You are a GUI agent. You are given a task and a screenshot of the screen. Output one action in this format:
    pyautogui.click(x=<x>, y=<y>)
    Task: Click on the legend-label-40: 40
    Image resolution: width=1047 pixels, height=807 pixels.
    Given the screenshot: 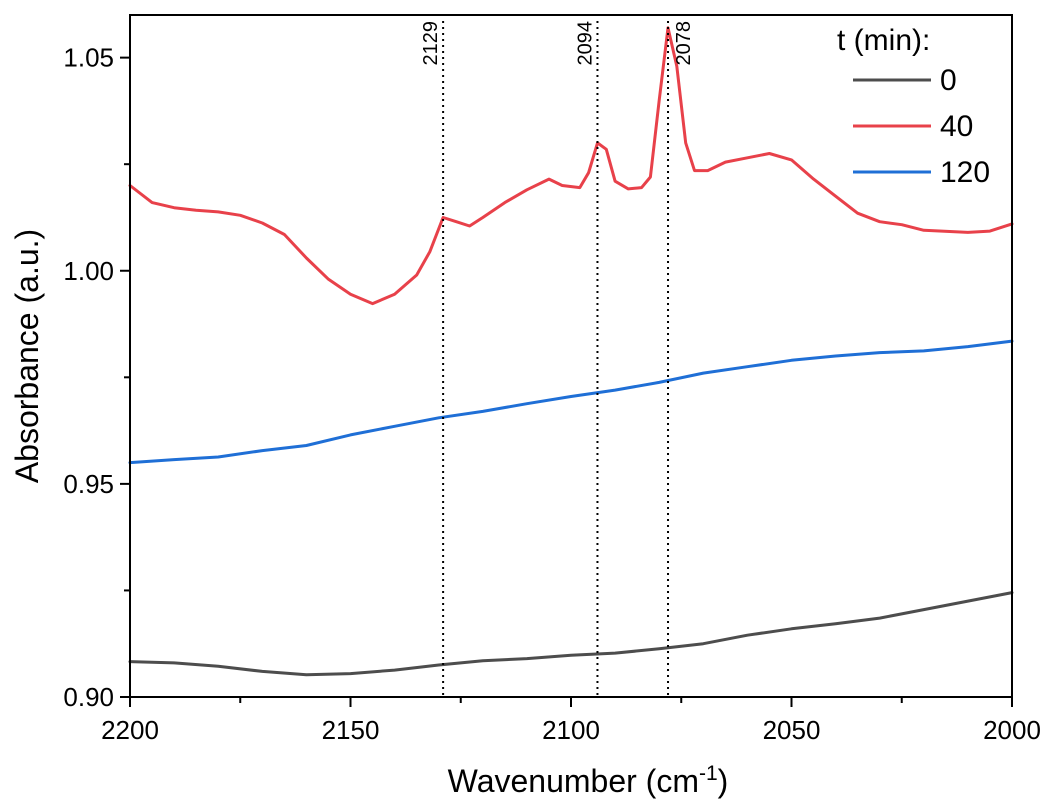 What is the action you would take?
    pyautogui.click(x=956, y=126)
    